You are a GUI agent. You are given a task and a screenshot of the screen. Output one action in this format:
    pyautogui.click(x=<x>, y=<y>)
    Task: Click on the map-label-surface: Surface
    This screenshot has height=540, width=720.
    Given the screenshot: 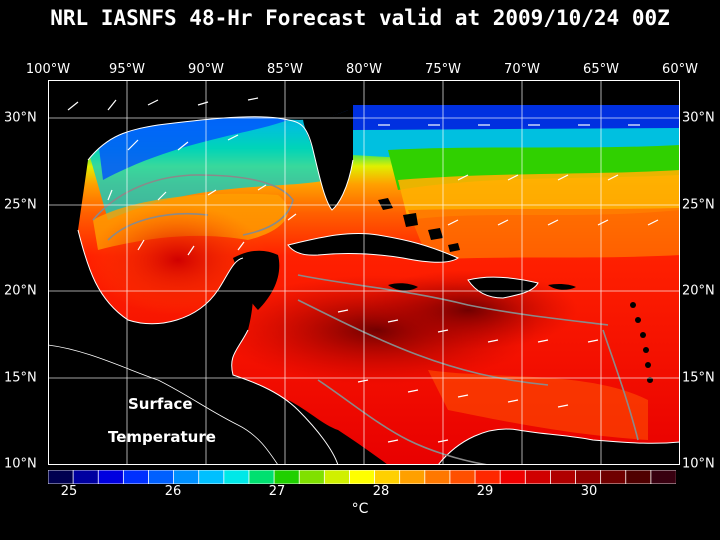 What is the action you would take?
    pyautogui.click(x=160, y=404)
    